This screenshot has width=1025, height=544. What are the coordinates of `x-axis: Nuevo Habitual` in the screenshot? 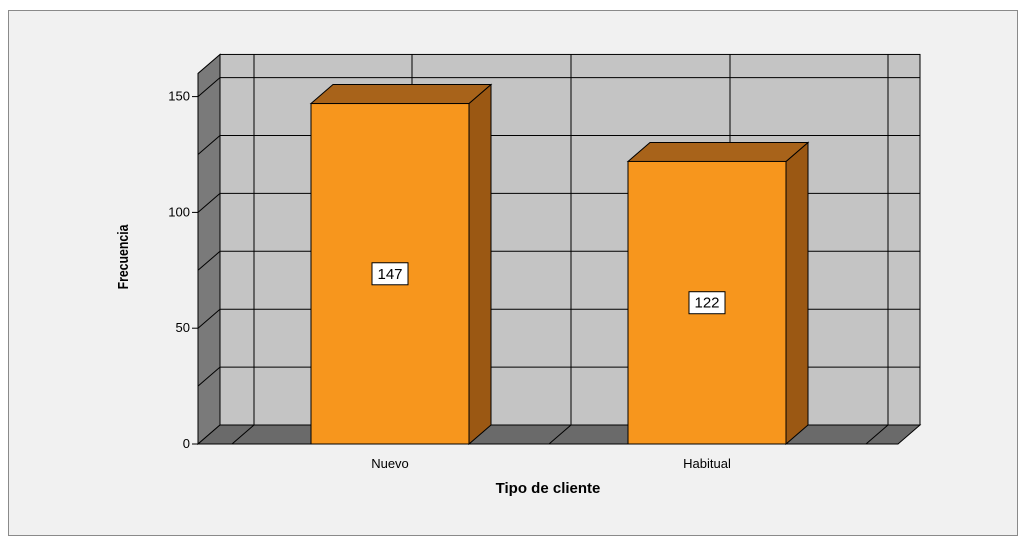 It's located at (551, 463).